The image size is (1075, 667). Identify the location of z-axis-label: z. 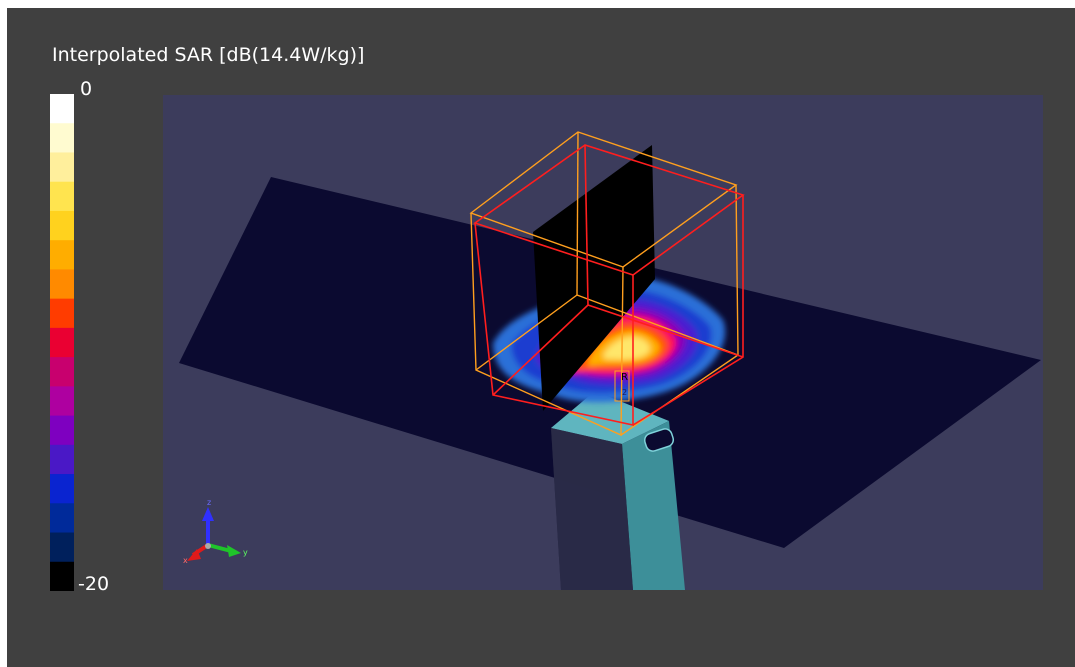
(209, 502).